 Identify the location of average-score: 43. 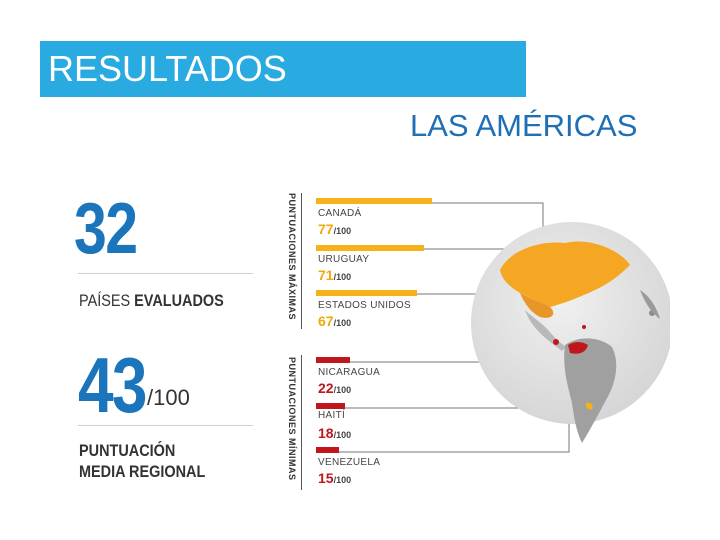
(113, 385).